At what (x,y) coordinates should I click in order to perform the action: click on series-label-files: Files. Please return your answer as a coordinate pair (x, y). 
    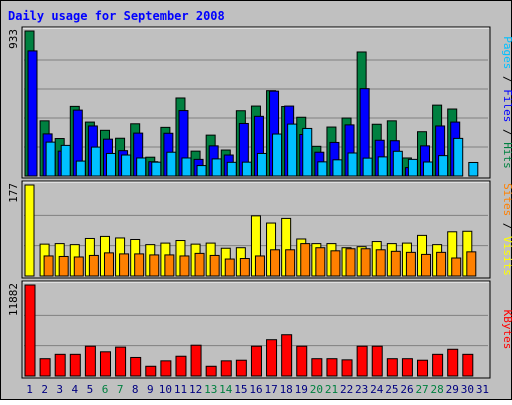
    Looking at the image, I should click on (506, 105).